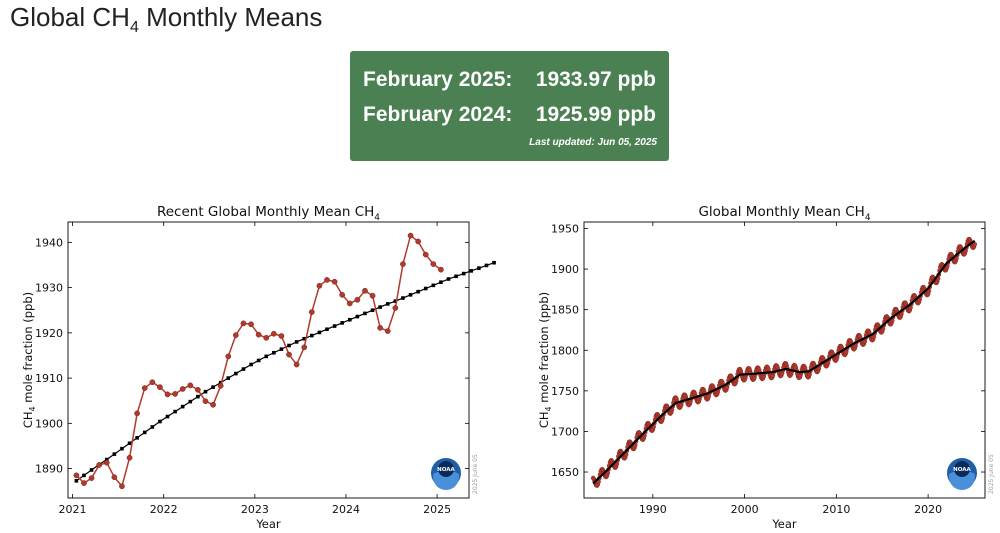 The image size is (1000, 533). I want to click on latest-value-row: February 2025: 1933.97 ppb, so click(509, 80).